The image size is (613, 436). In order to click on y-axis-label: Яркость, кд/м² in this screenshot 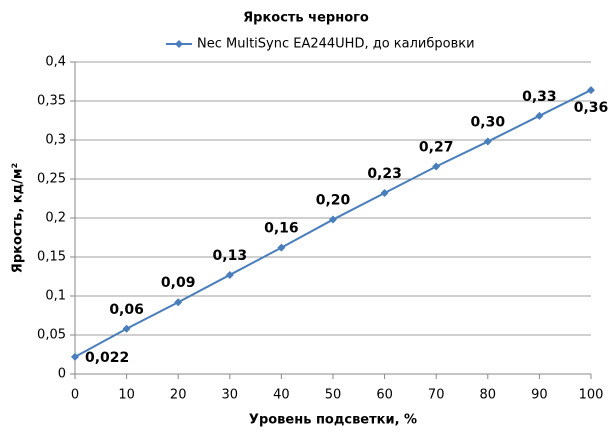, I will do `click(18, 218)`.